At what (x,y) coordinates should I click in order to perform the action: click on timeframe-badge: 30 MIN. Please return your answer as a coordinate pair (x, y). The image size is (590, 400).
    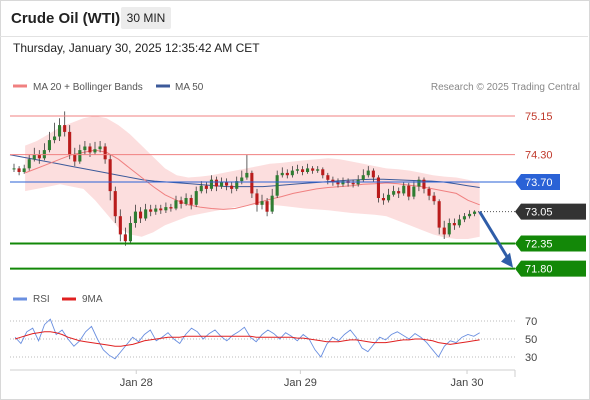
    Looking at the image, I should click on (146, 18).